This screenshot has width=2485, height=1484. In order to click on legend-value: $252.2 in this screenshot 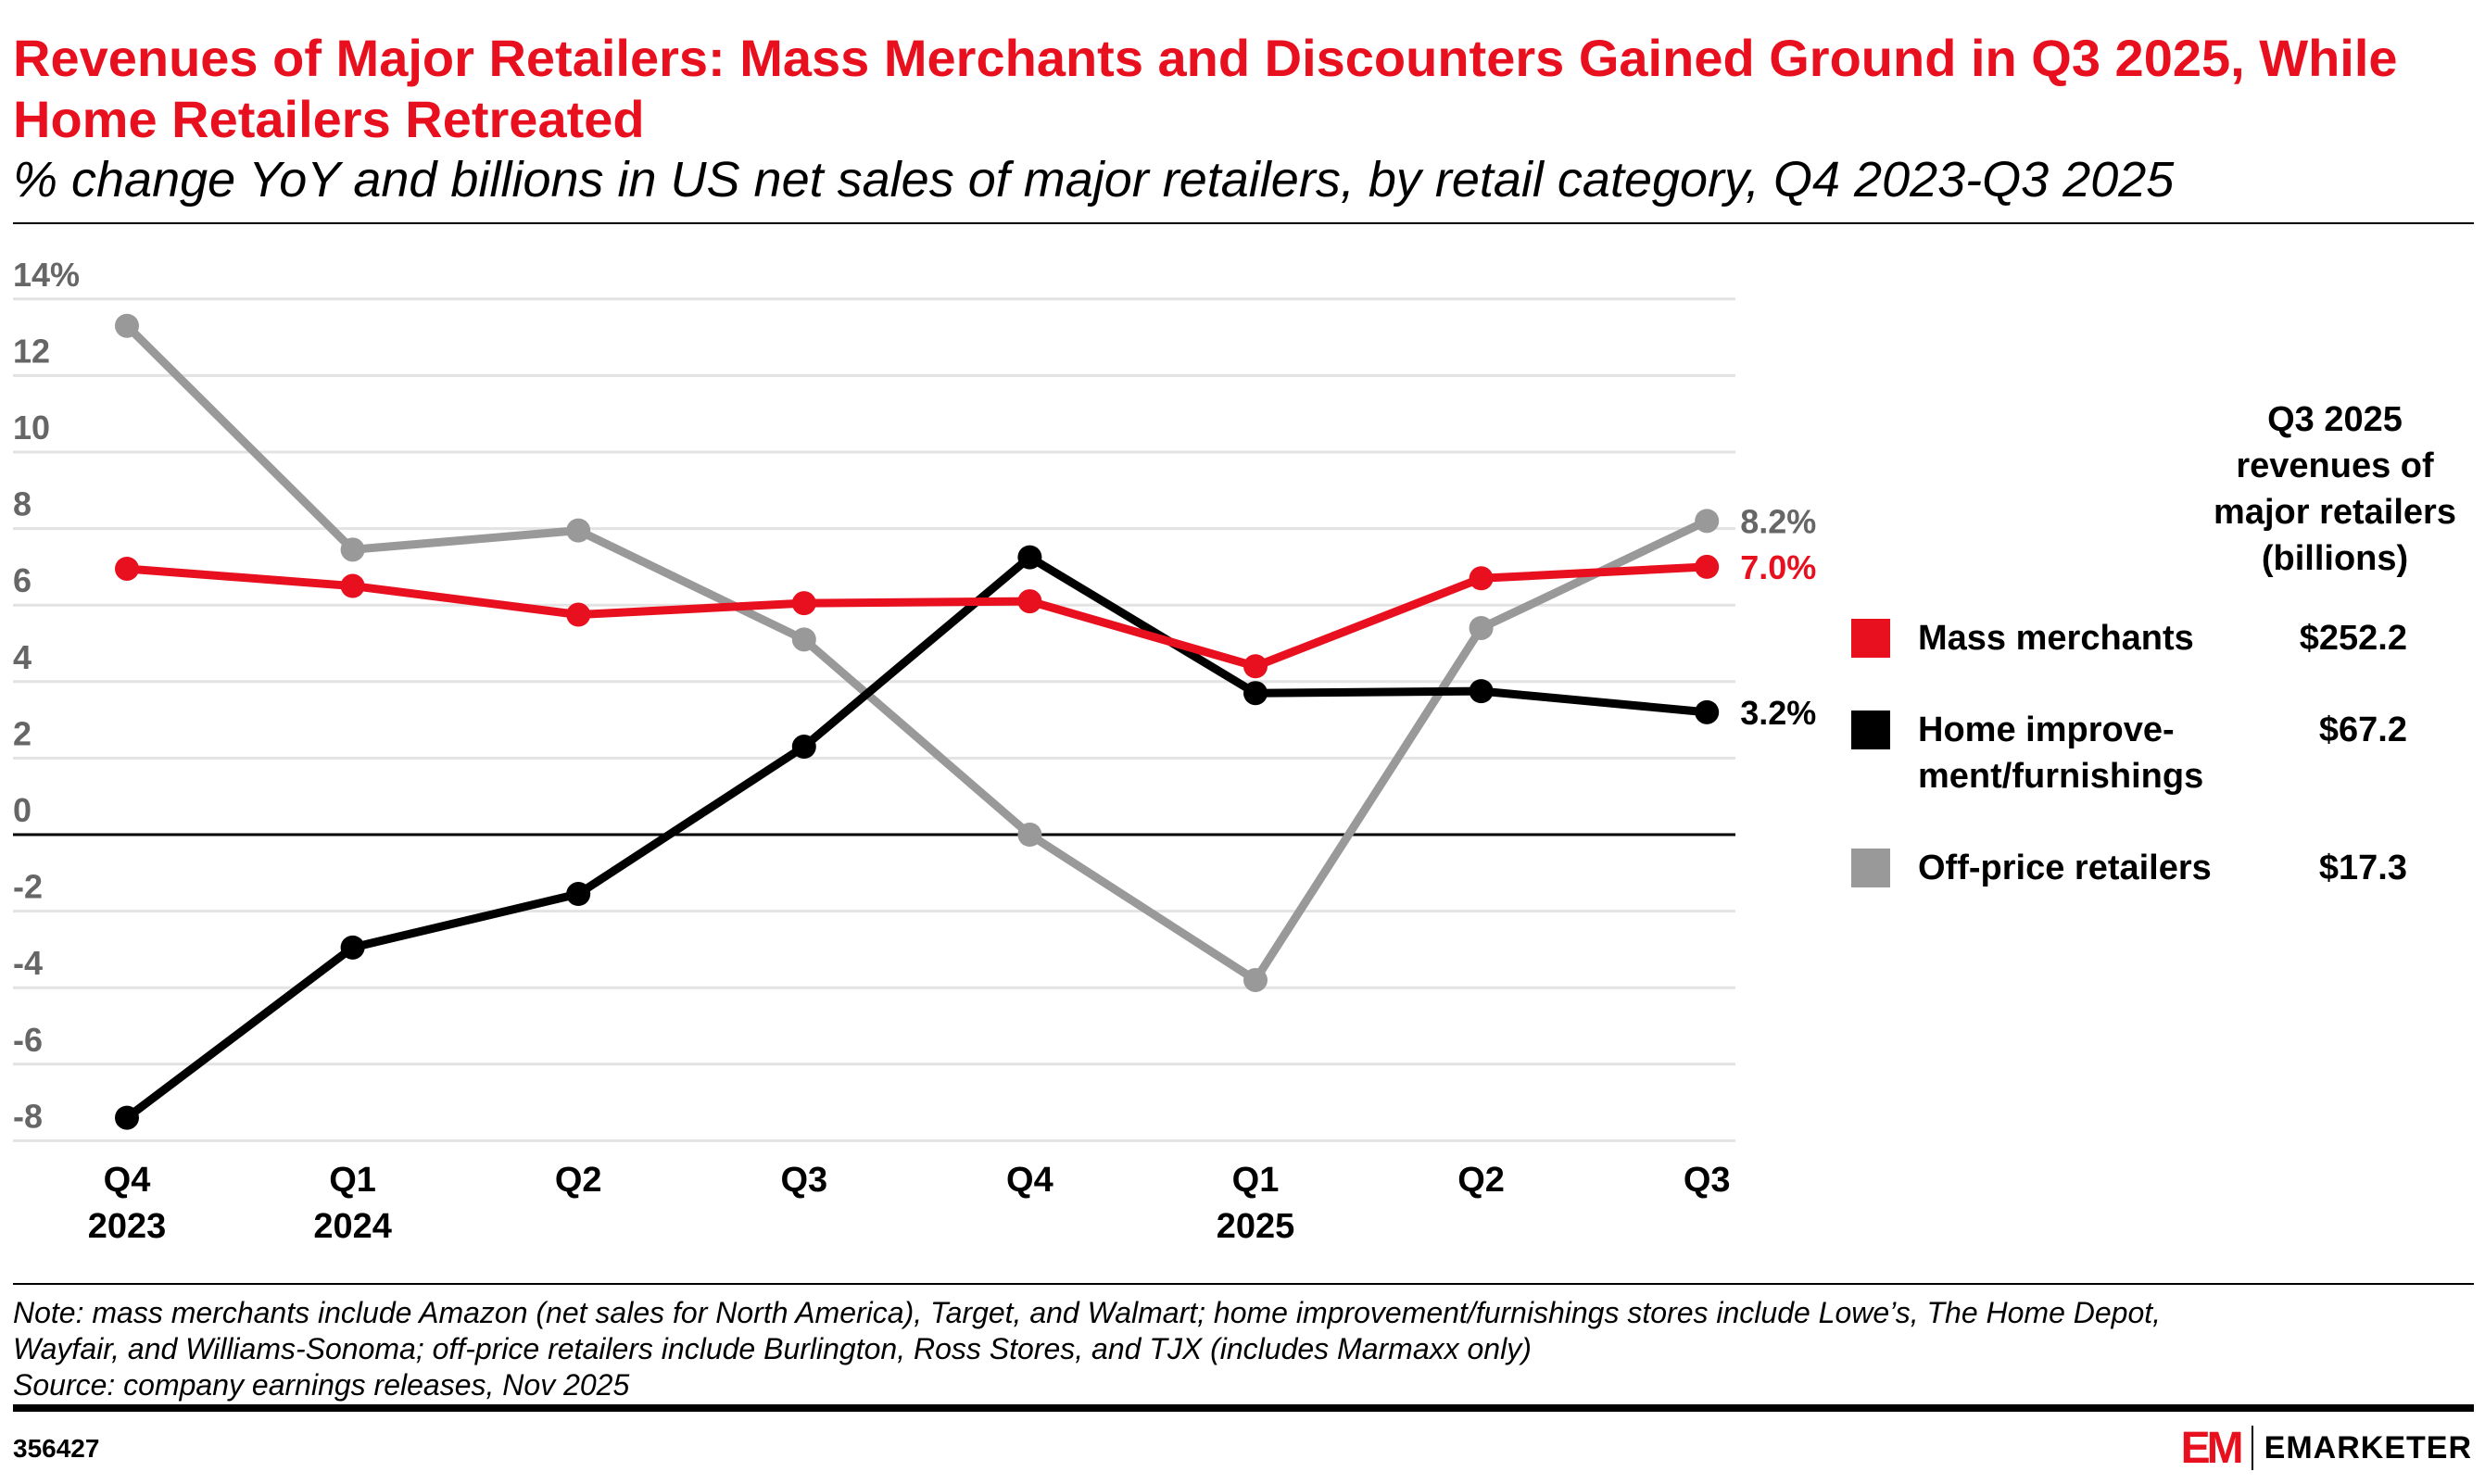, I will do `click(2353, 638)`.